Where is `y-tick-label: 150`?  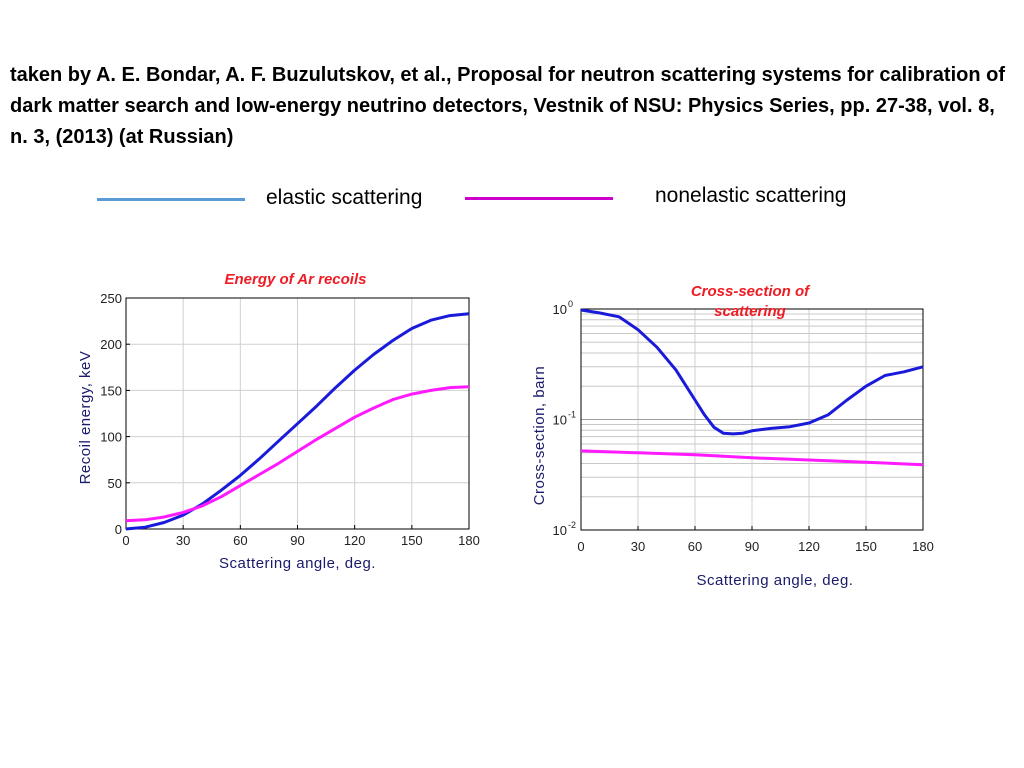
y-tick-label: 150 is located at coordinates (111, 390).